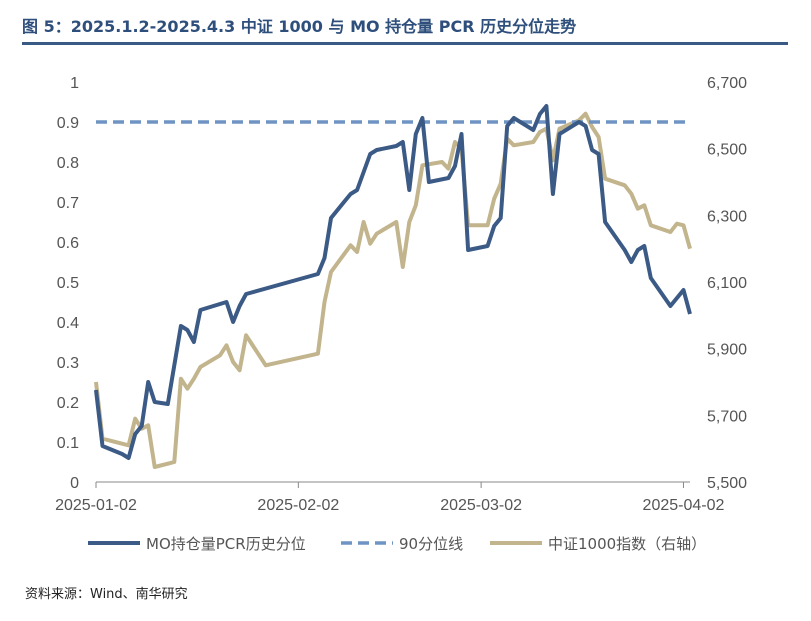 The height and width of the screenshot is (621, 811). Describe the element at coordinates (627, 544) in the screenshot. I see `legend-label: 中证1000指数（右轴）` at that location.